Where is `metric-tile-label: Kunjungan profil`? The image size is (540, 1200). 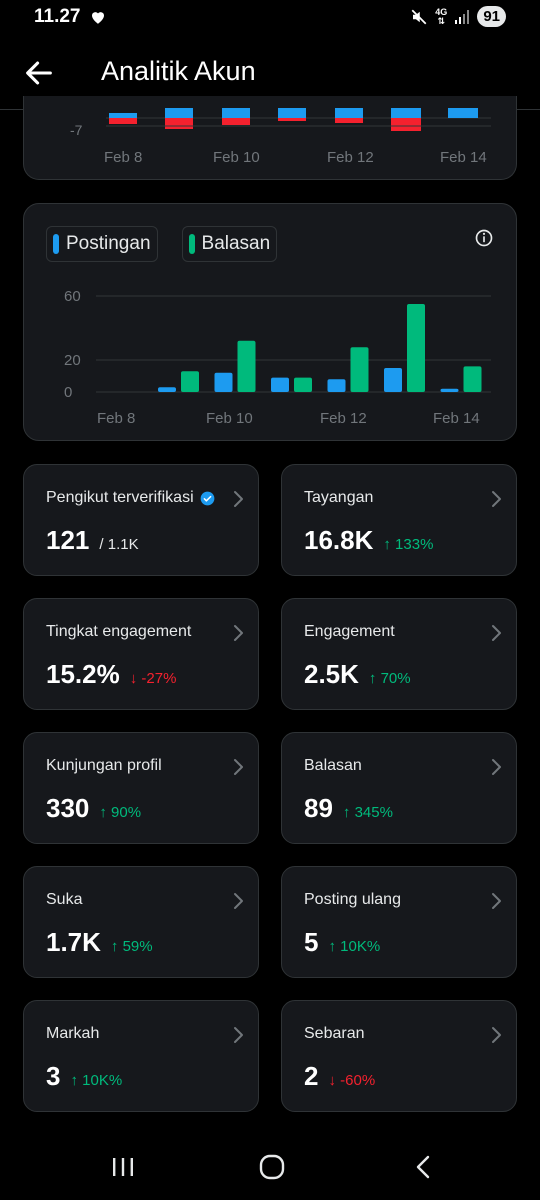 metric-tile-label: Kunjungan profil is located at coordinates (104, 766).